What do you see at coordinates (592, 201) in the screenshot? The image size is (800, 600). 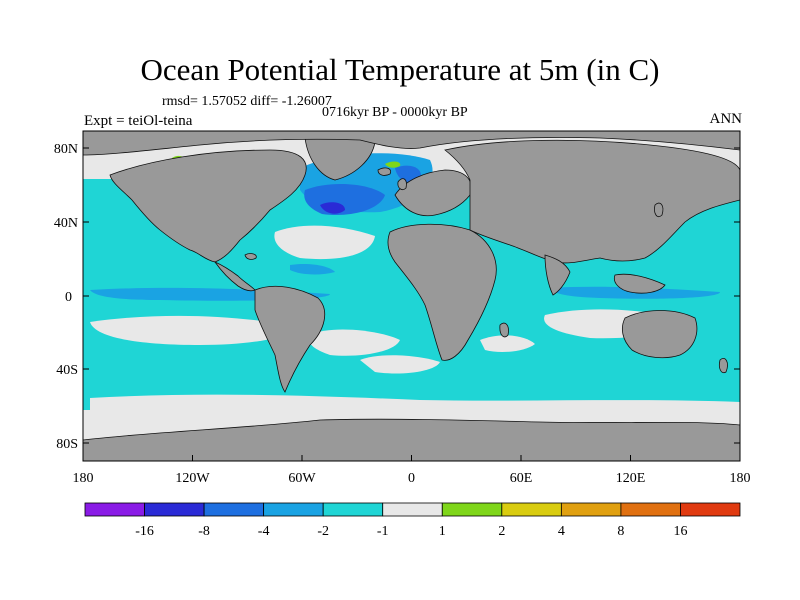 I see `asia` at bounding box center [592, 201].